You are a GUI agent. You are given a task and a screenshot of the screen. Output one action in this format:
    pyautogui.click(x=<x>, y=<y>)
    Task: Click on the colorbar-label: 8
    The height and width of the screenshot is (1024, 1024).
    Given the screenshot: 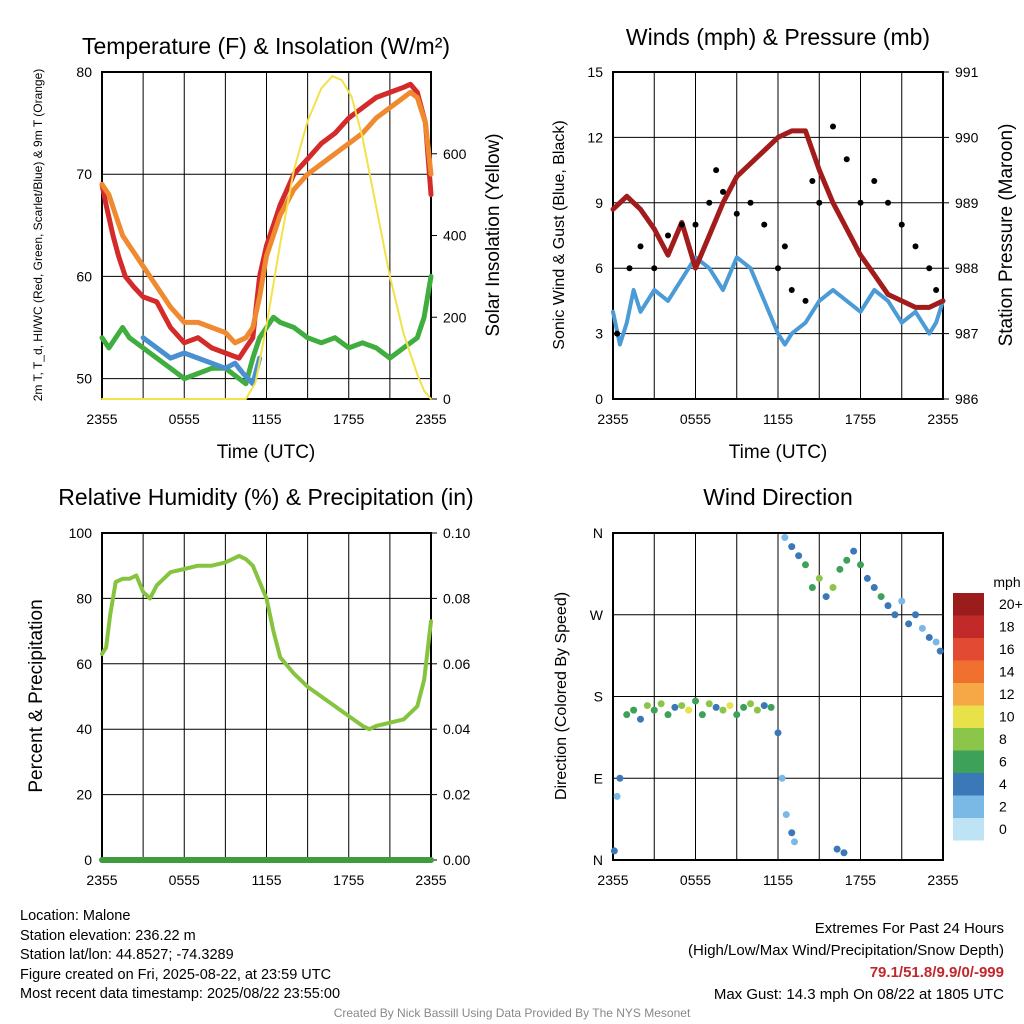 What is the action you would take?
    pyautogui.click(x=1003, y=739)
    